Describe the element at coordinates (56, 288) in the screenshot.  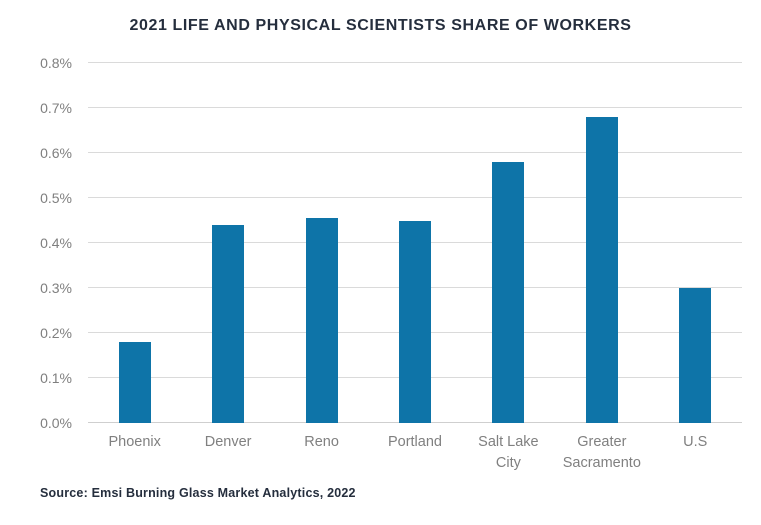
I see `y-tick-label: 0.3%` at that location.